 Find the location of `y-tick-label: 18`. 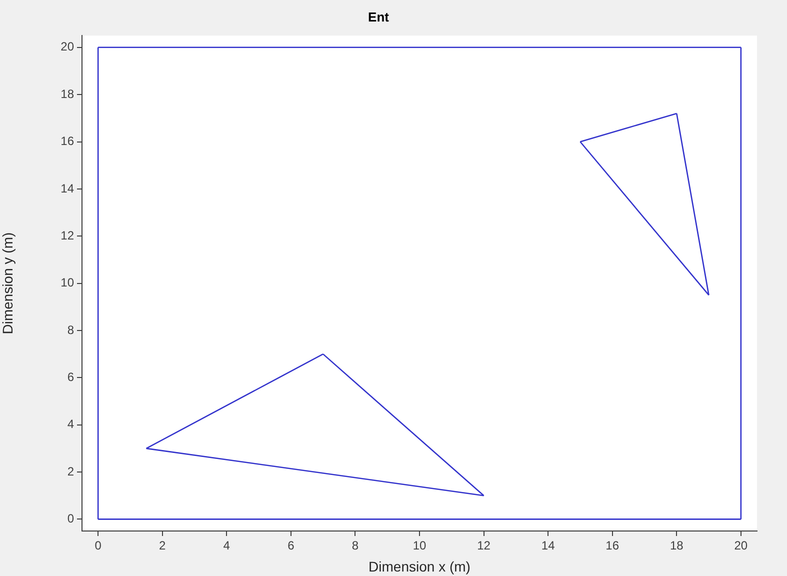

y-tick-label: 18 is located at coordinates (67, 93).